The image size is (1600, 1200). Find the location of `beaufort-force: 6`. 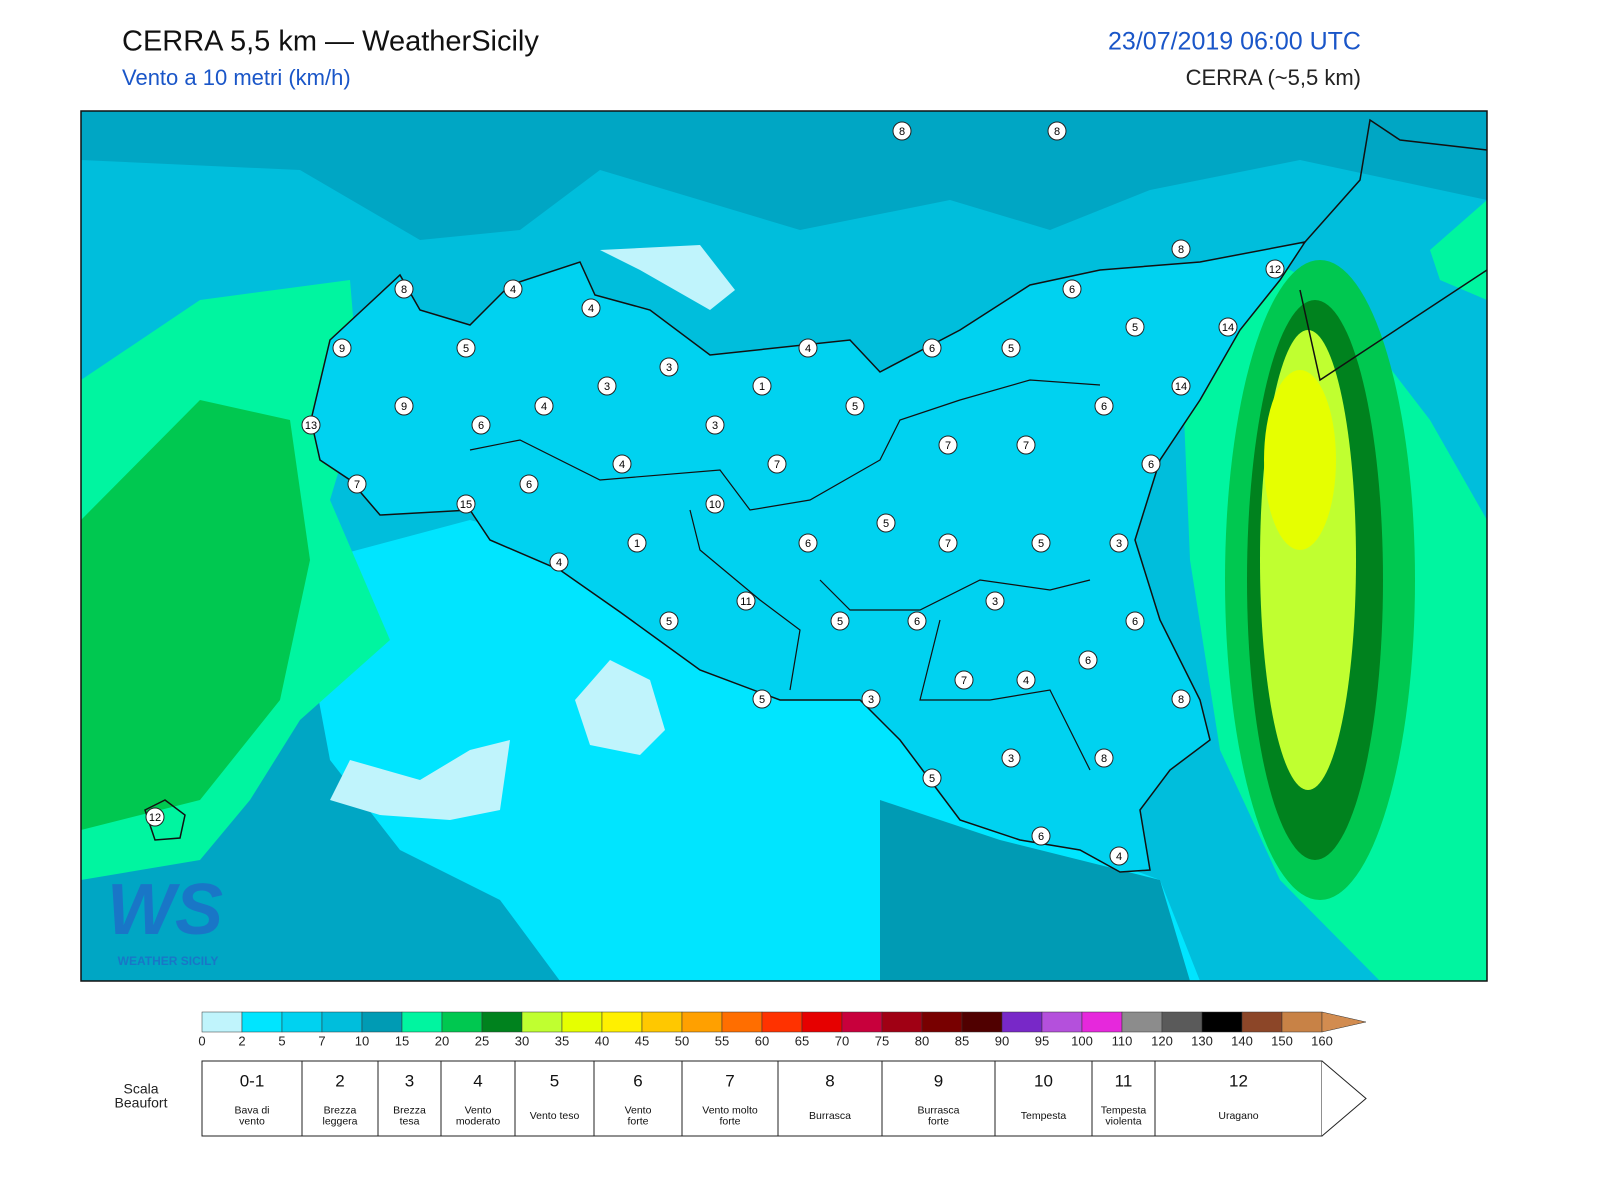

beaufort-force: 6 is located at coordinates (637, 1080).